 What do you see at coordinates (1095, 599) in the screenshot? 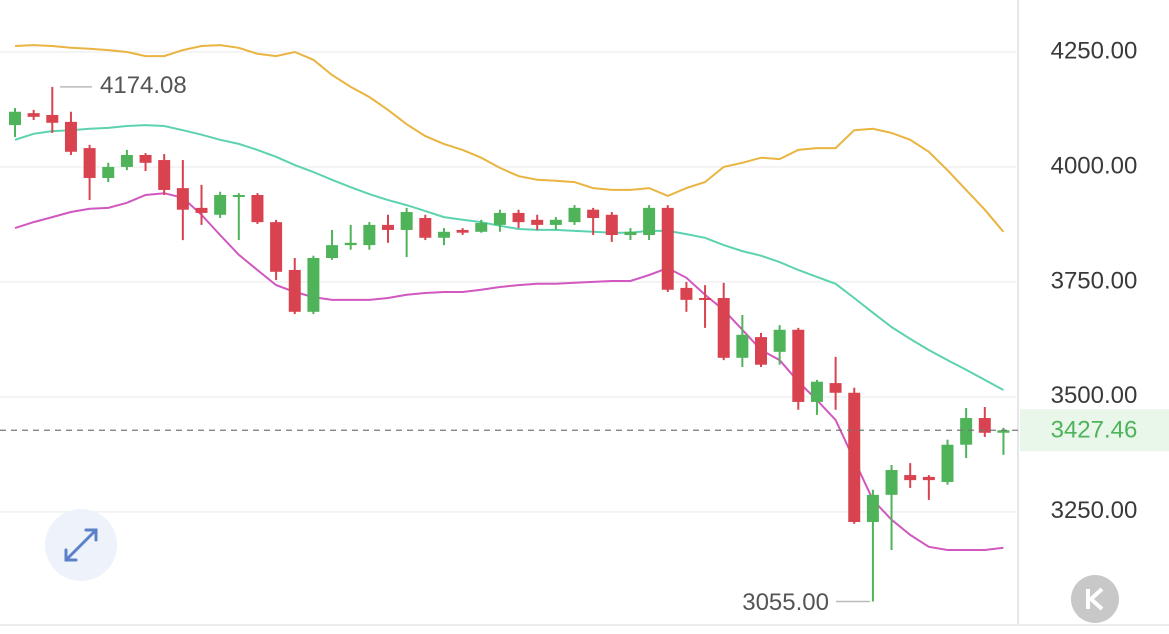
I see `k-button` at bounding box center [1095, 599].